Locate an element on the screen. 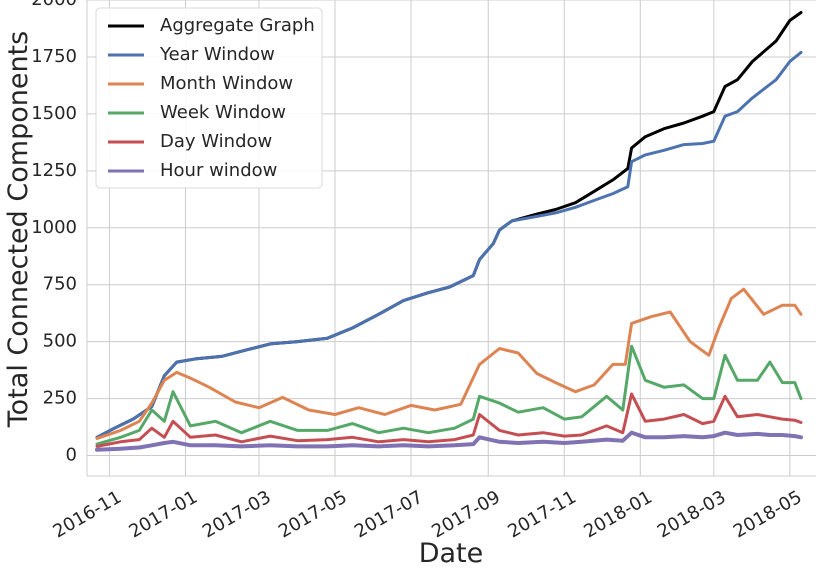 This screenshot has width=816, height=569. y-tick-label: 250 is located at coordinates (60, 398).